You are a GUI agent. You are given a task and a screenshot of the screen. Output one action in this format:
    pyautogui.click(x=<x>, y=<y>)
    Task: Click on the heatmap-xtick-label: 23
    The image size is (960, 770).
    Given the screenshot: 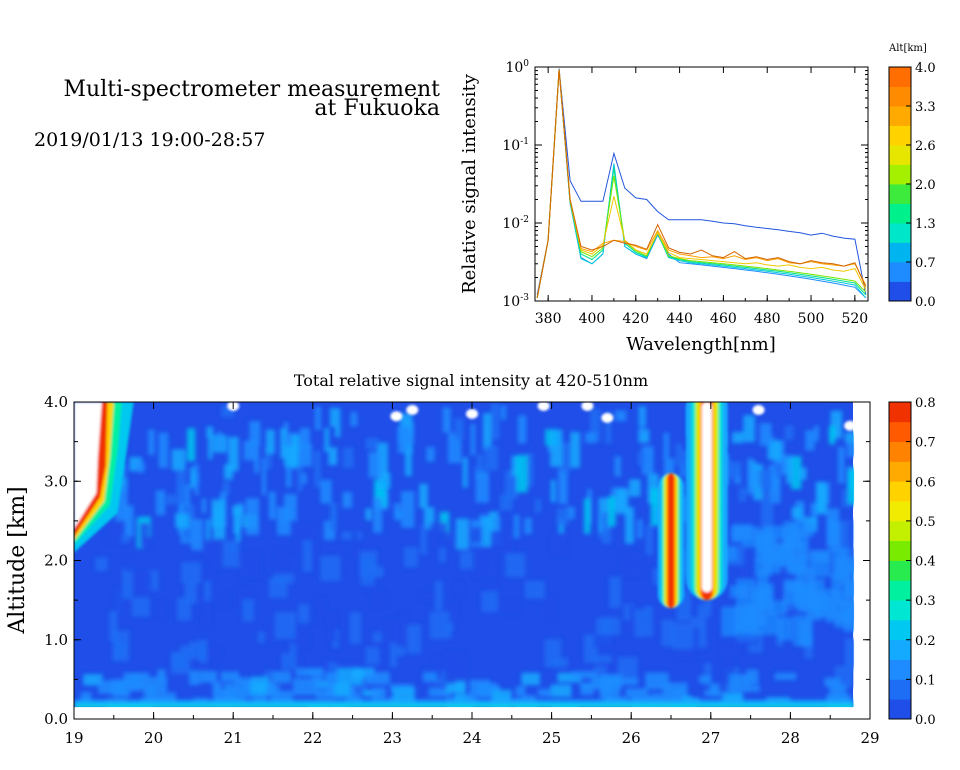 What is the action you would take?
    pyautogui.click(x=392, y=738)
    